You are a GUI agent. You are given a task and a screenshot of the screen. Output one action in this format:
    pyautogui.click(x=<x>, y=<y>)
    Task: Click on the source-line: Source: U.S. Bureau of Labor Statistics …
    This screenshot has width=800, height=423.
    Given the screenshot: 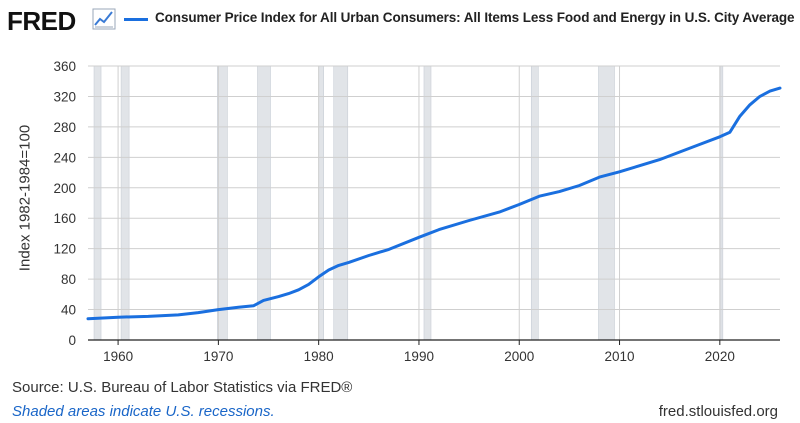 What is the action you would take?
    pyautogui.click(x=182, y=387)
    